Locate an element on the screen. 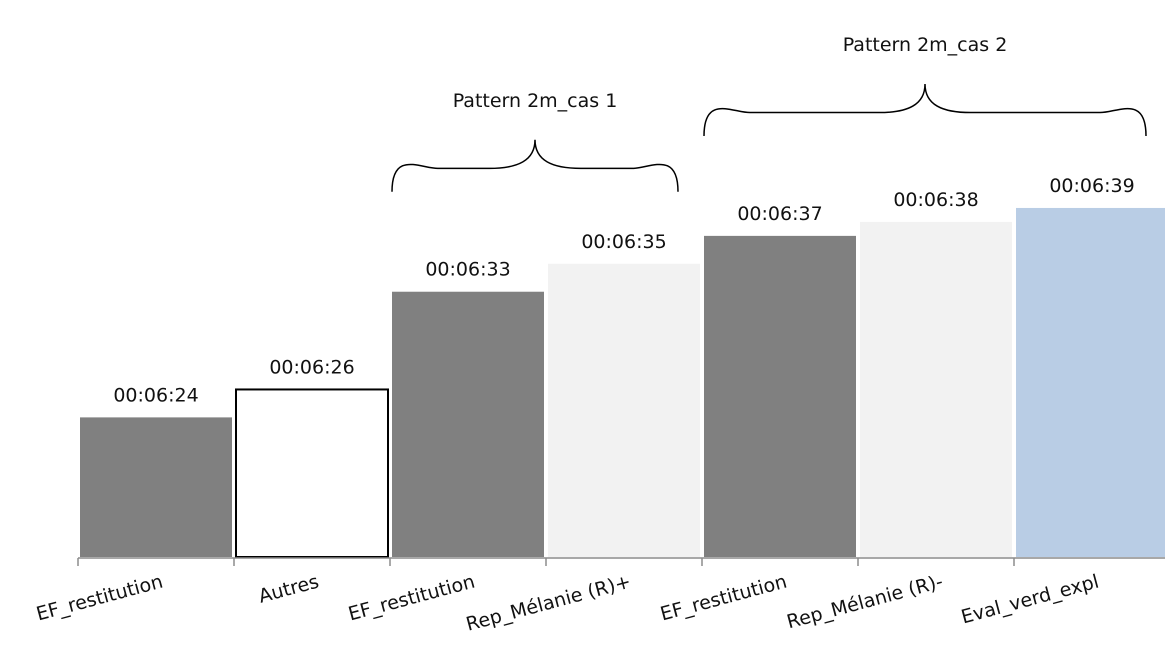 The width and height of the screenshot is (1165, 668). value-label-1: 00:06:24 is located at coordinates (155, 395).